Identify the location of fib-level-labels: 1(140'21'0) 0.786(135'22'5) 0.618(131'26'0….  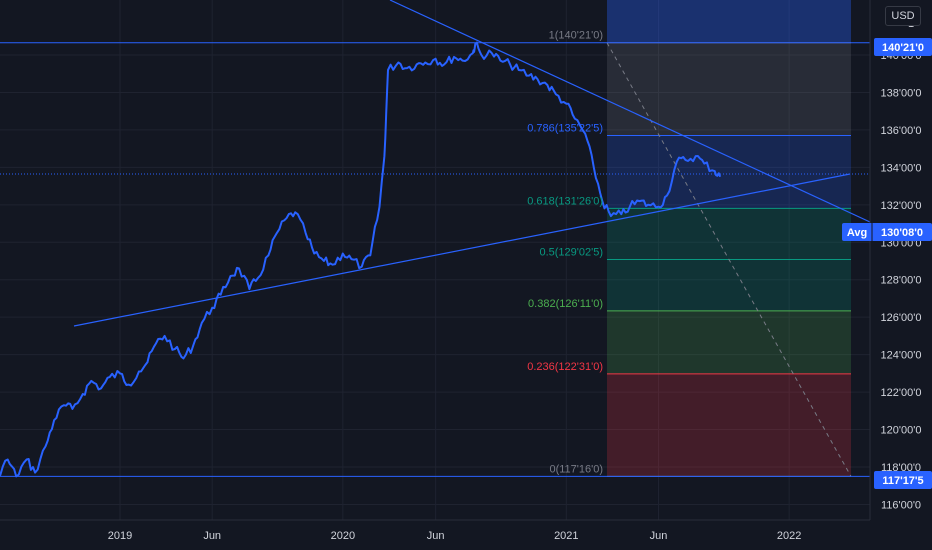
(565, 253).